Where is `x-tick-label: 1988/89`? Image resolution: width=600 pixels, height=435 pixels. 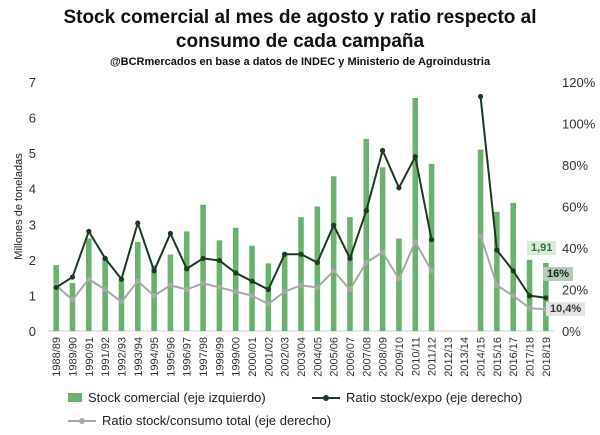
x-tick-label: 1988/89 is located at coordinates (57, 357).